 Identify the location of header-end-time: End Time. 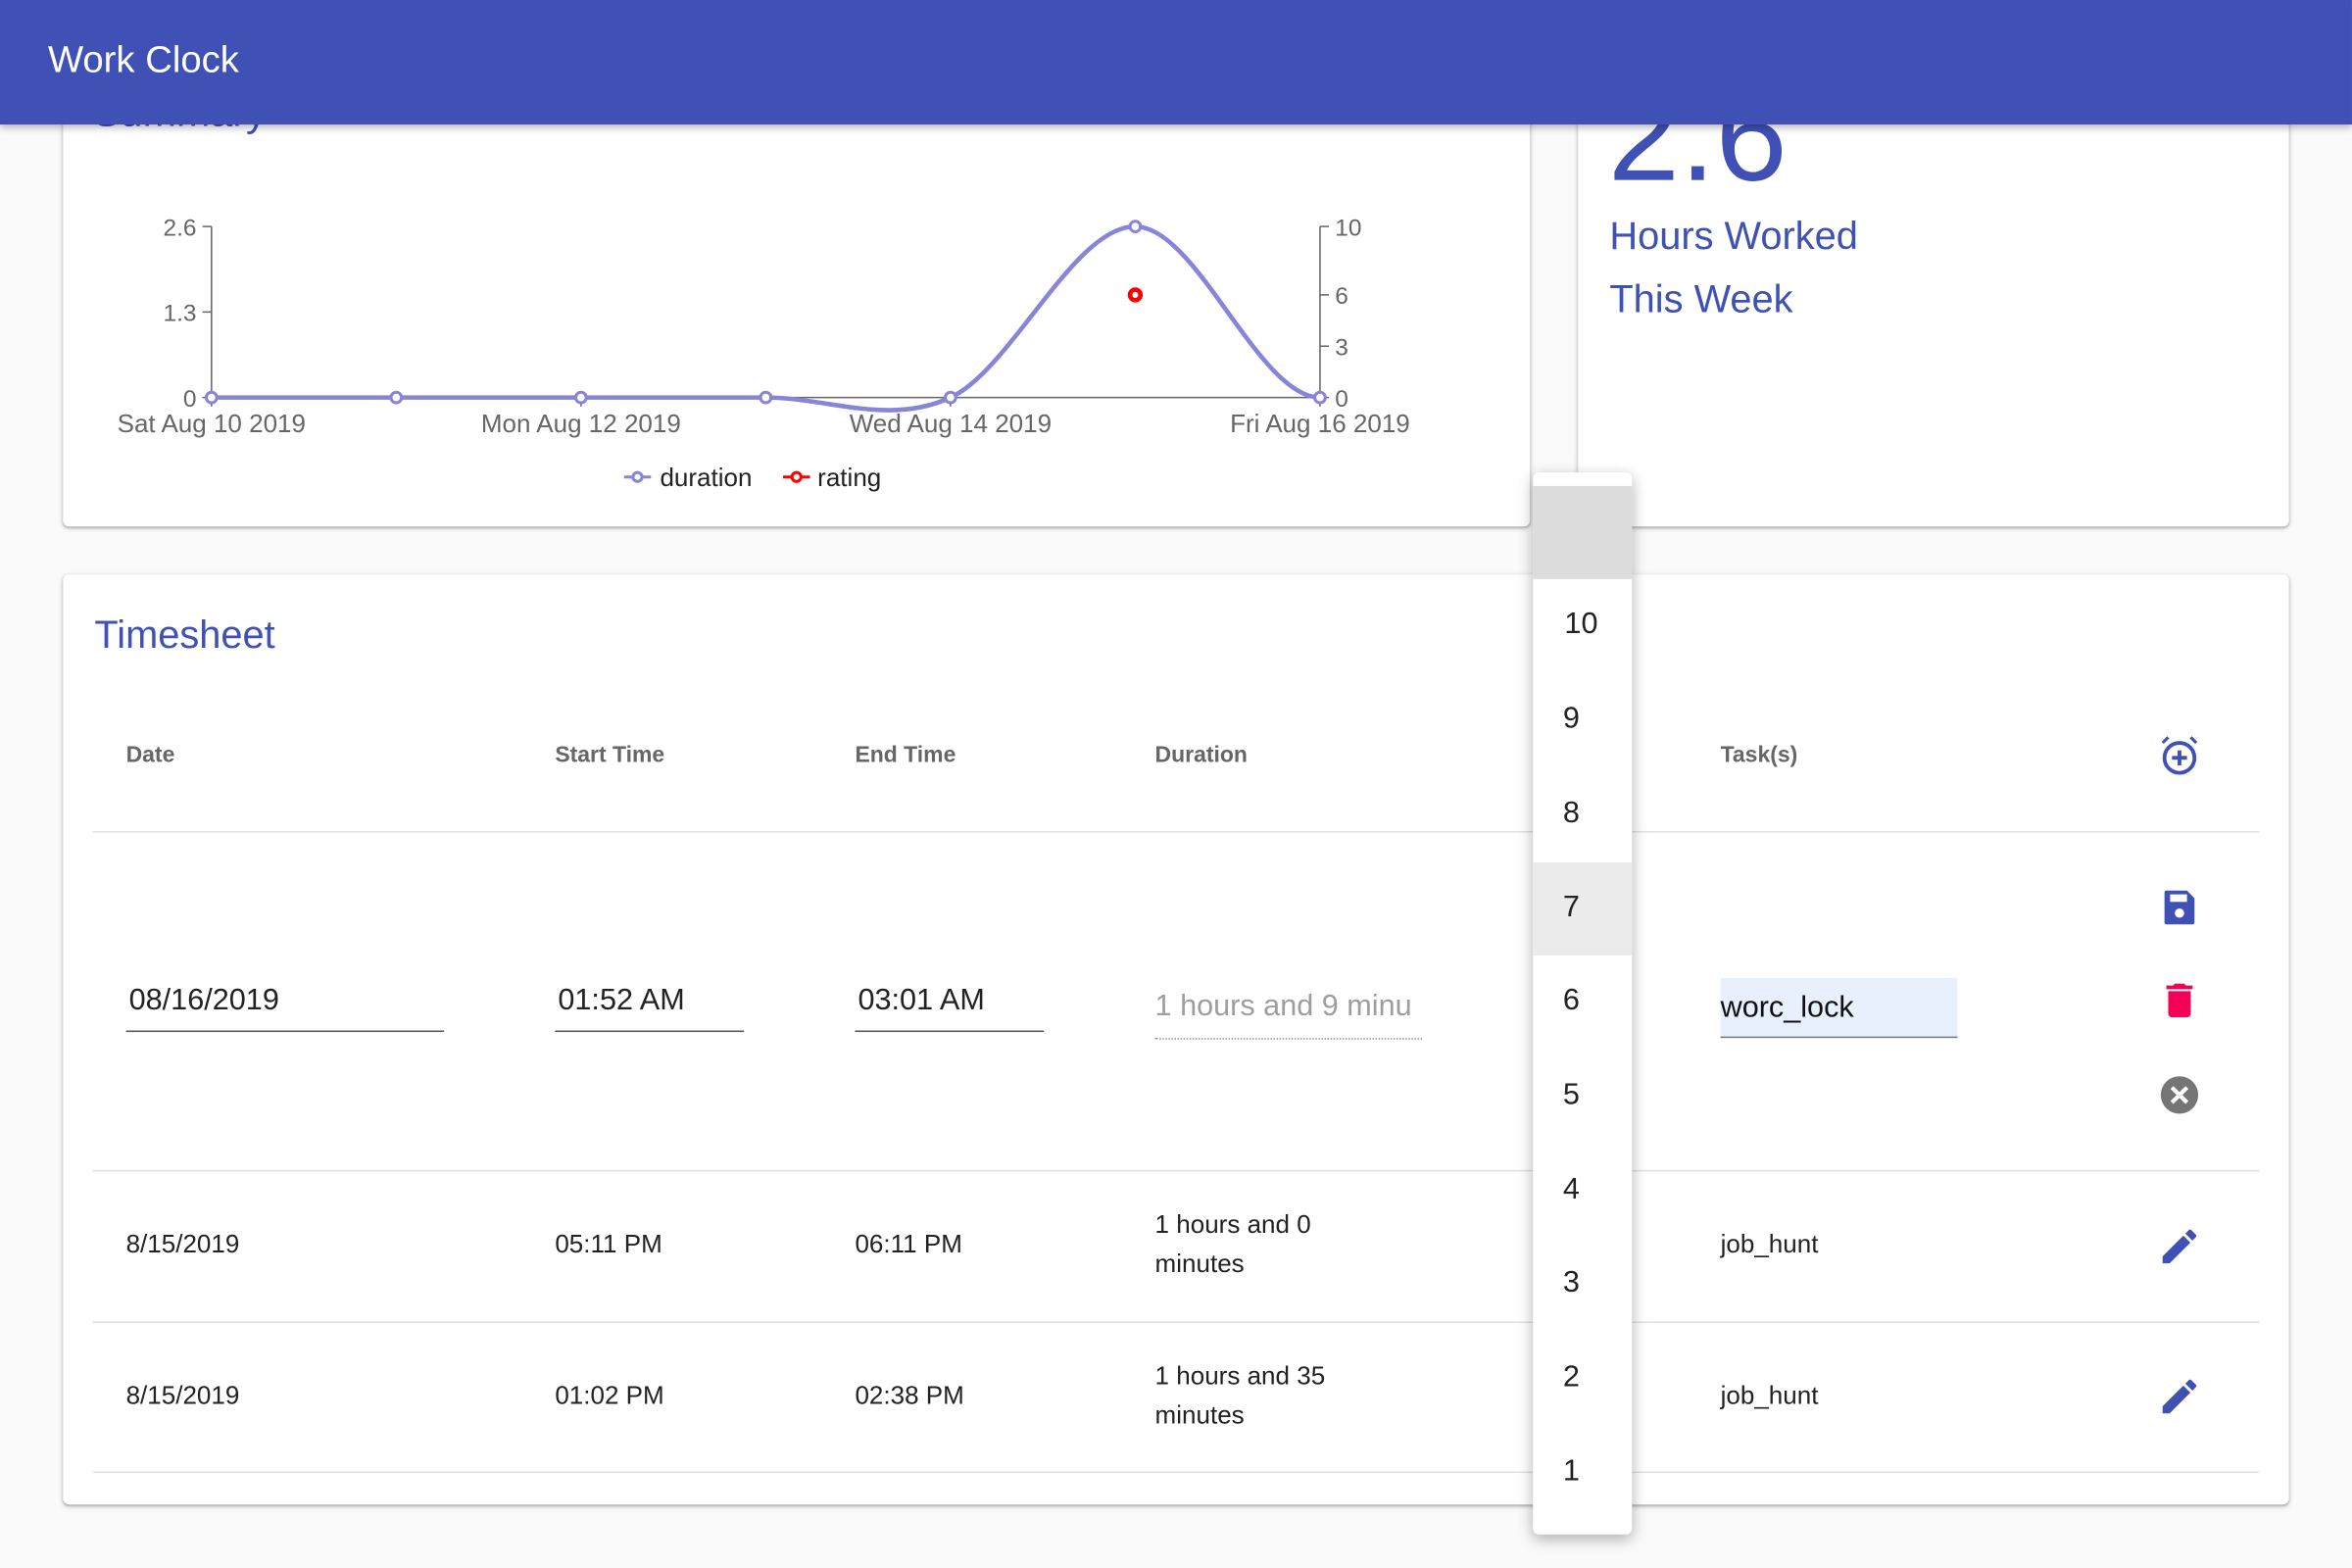
(905, 755).